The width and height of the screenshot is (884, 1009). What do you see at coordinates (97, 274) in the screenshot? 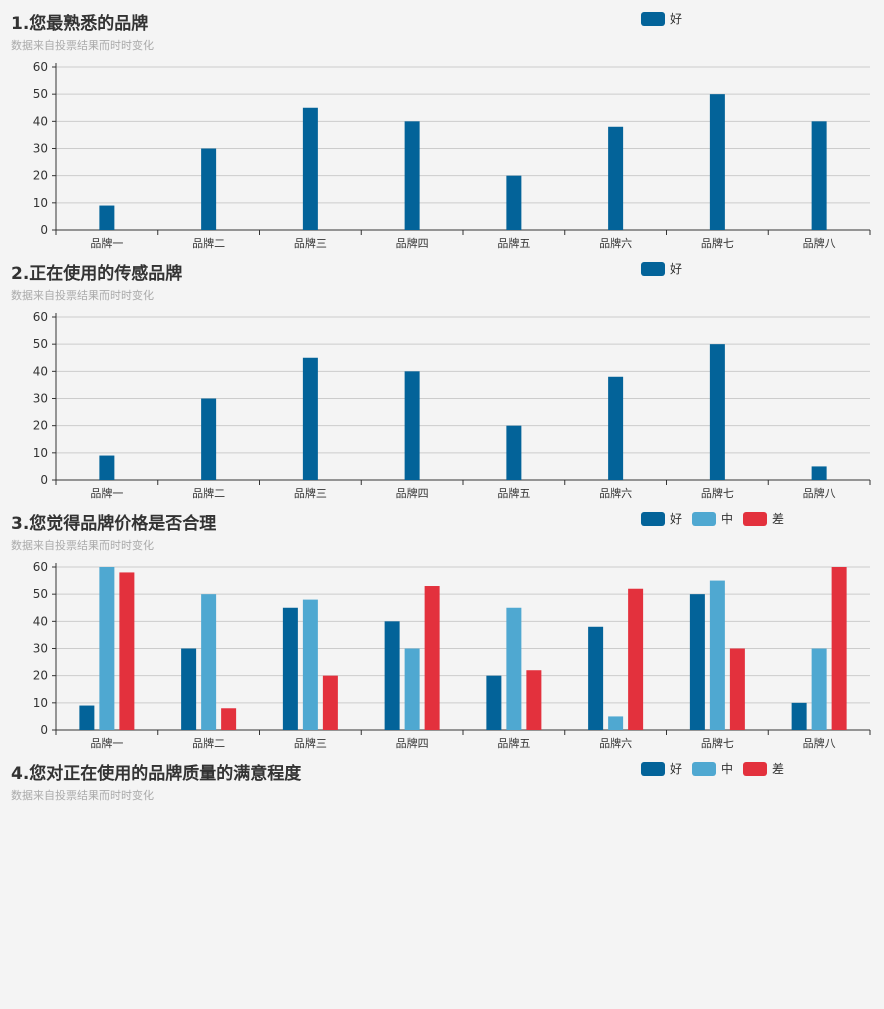
I see `chart-title: 2.正在使用的传感品牌` at bounding box center [97, 274].